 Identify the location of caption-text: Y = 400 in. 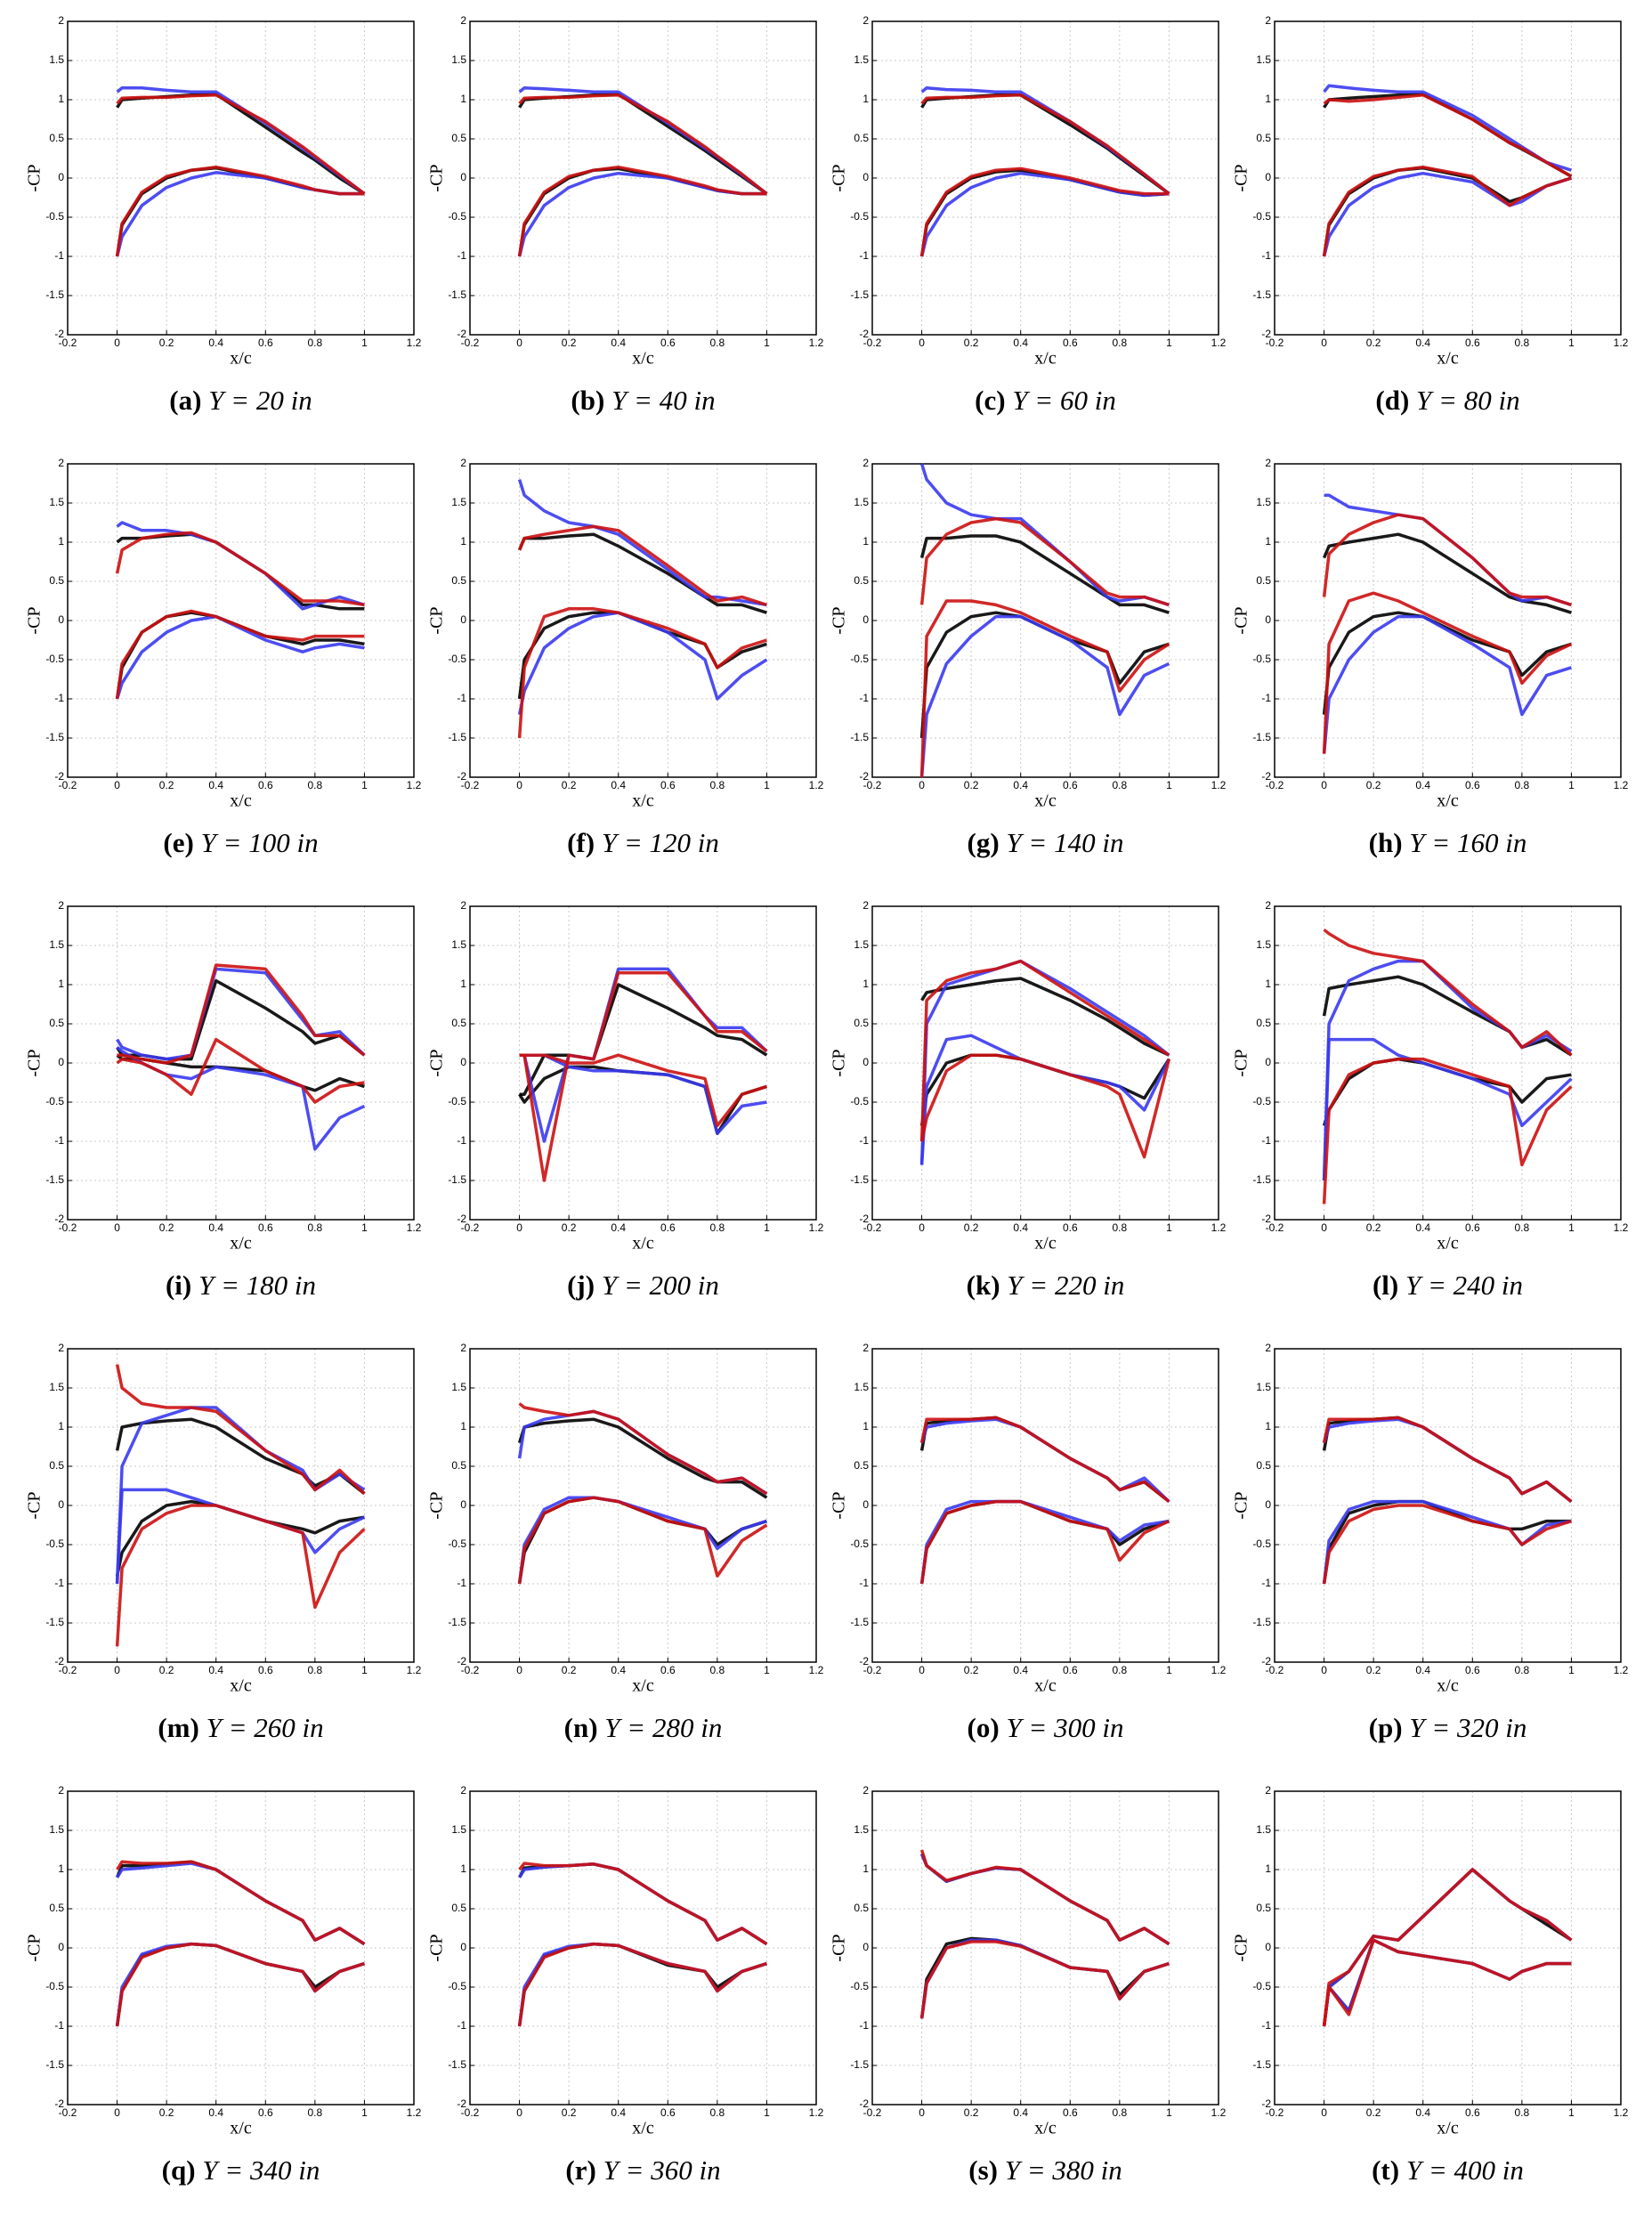
(1465, 2170).